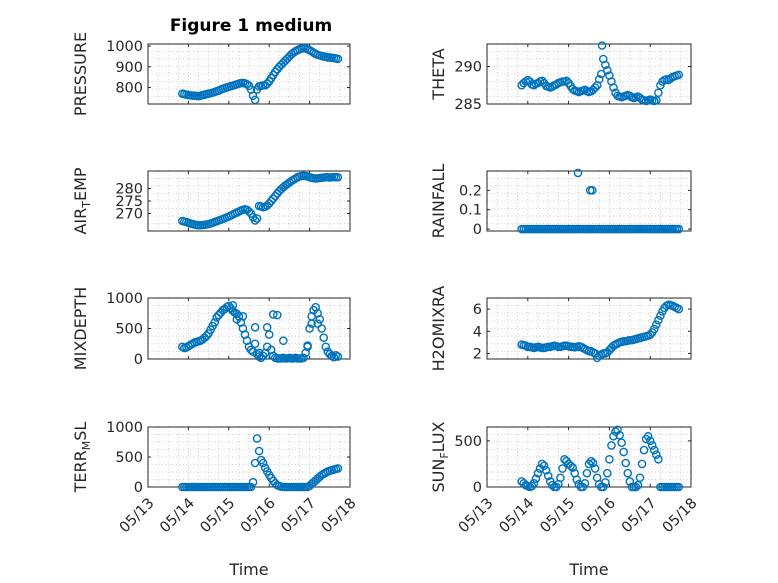  I want to click on subplot-rainfall: 0 0.1 0.2 RAINFALL, so click(560, 201).